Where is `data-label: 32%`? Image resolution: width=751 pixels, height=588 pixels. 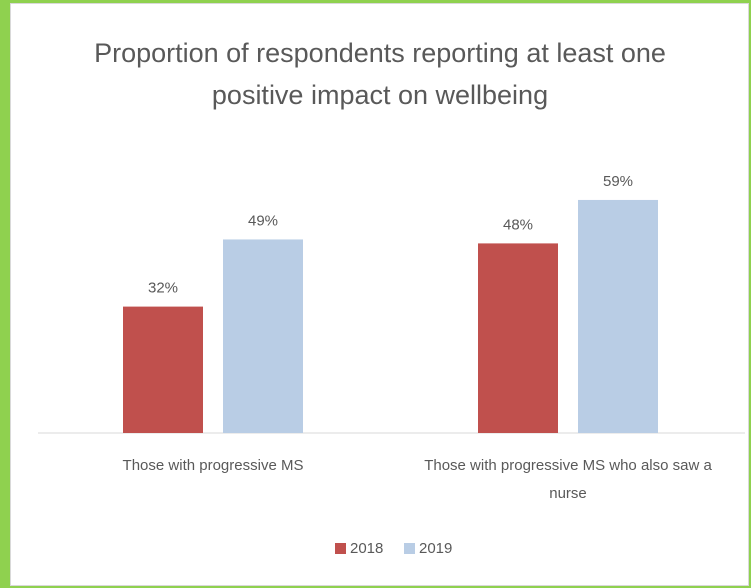 data-label: 32% is located at coordinates (163, 288).